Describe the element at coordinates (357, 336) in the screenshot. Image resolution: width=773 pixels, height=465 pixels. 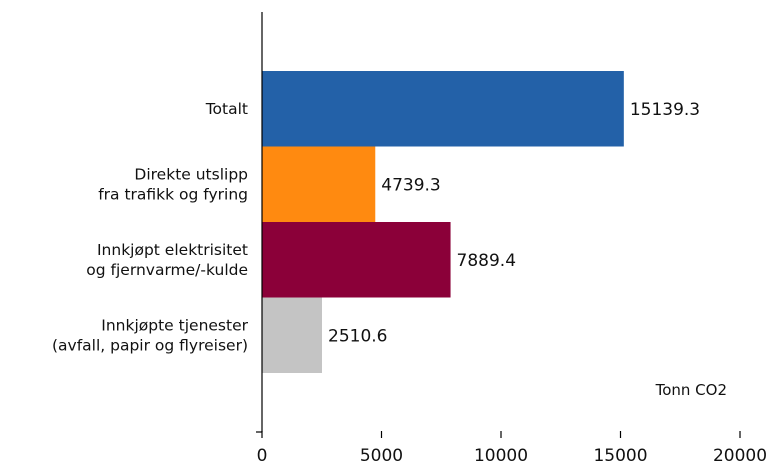
I see `value-label-3: 2510.6` at that location.